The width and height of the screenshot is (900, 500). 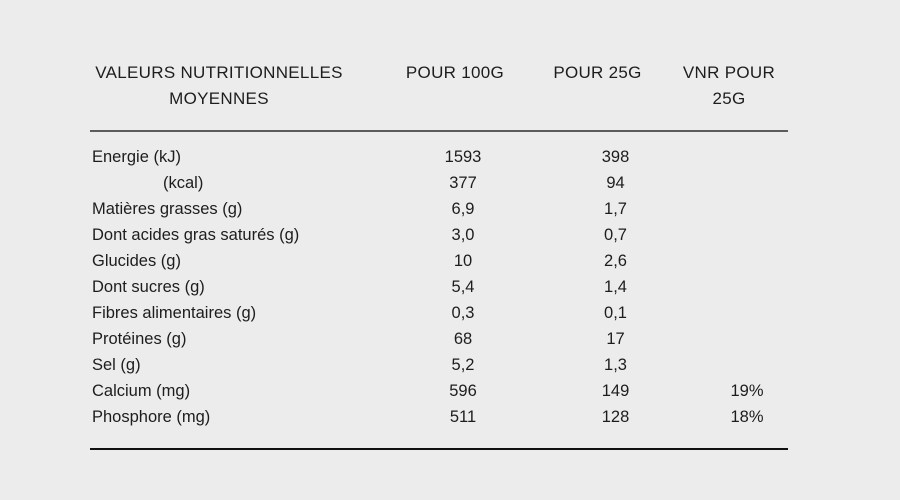 I want to click on header-valeurs-nutritionnelles-label: VALEURS NUTRITIONNELLES MOYENNES, so click(x=219, y=85).